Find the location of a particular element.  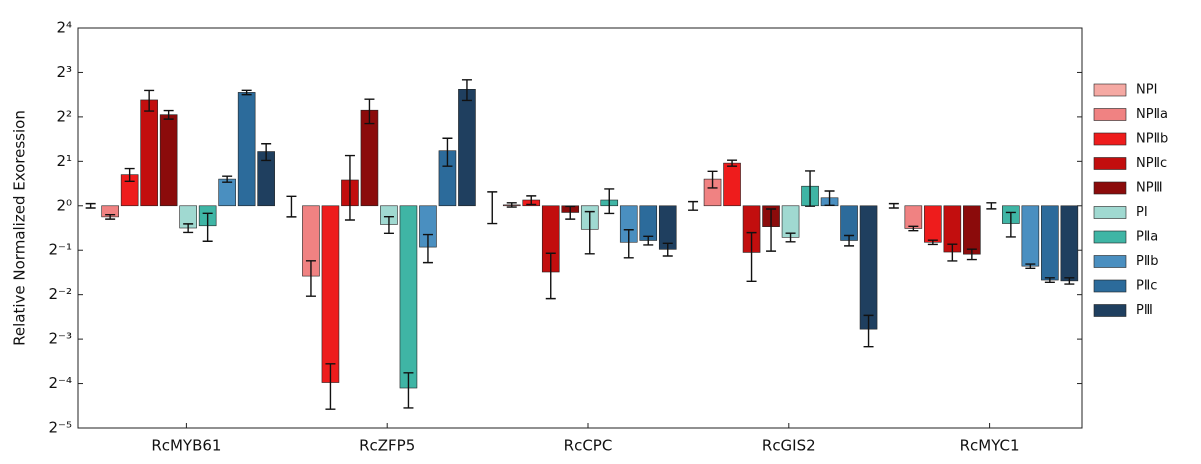

y-tick-label: 2⁰ is located at coordinates (64, 205).